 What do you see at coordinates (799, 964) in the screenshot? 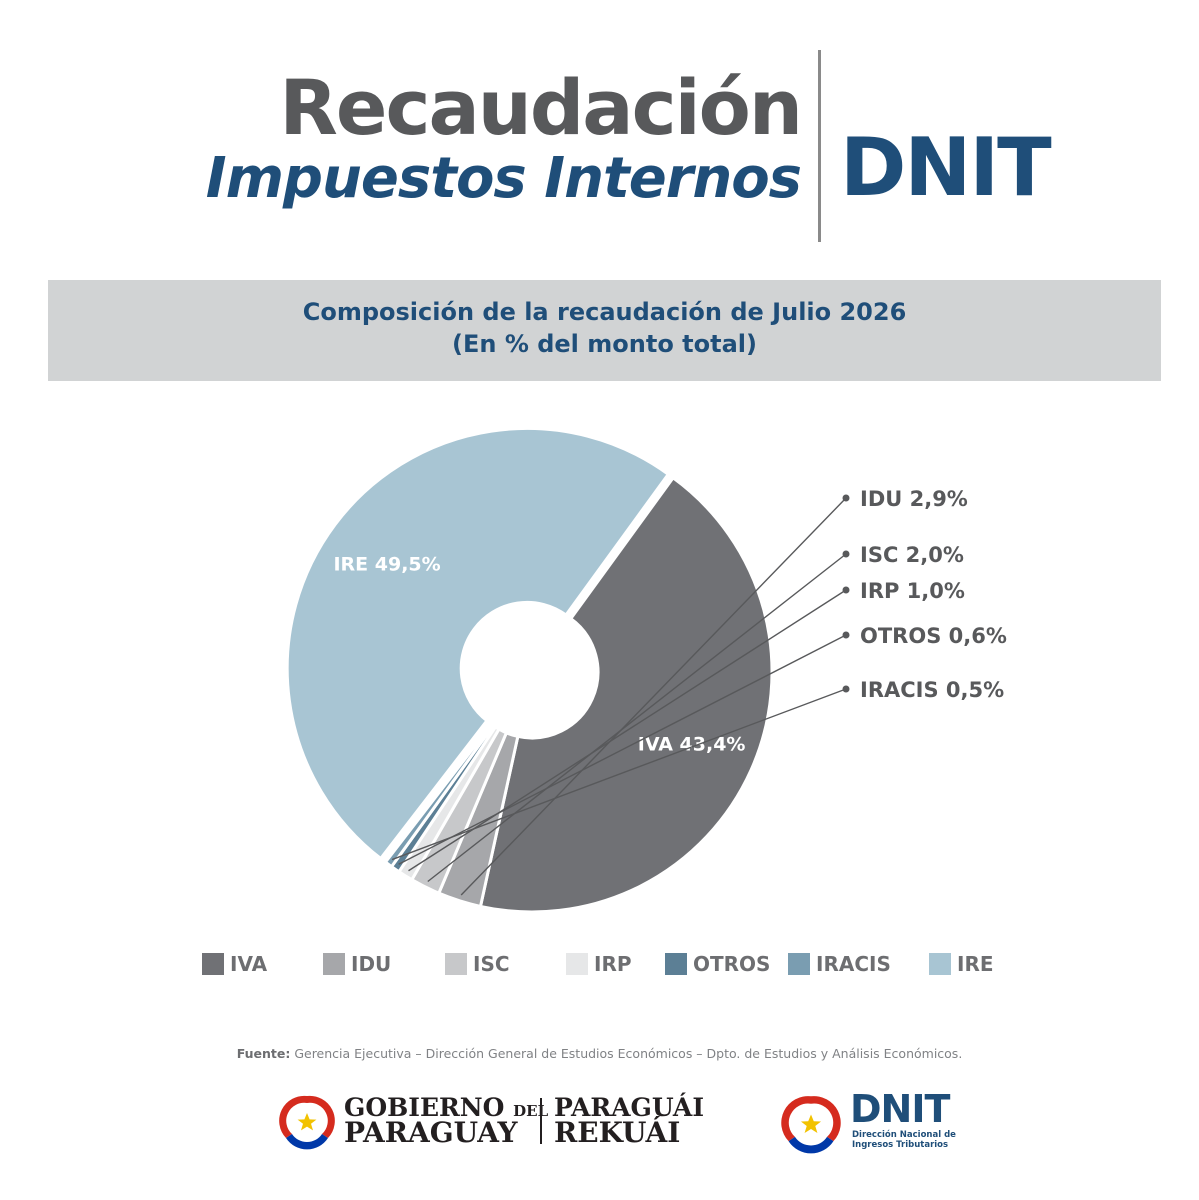
I see `legend-swatch-iracis` at bounding box center [799, 964].